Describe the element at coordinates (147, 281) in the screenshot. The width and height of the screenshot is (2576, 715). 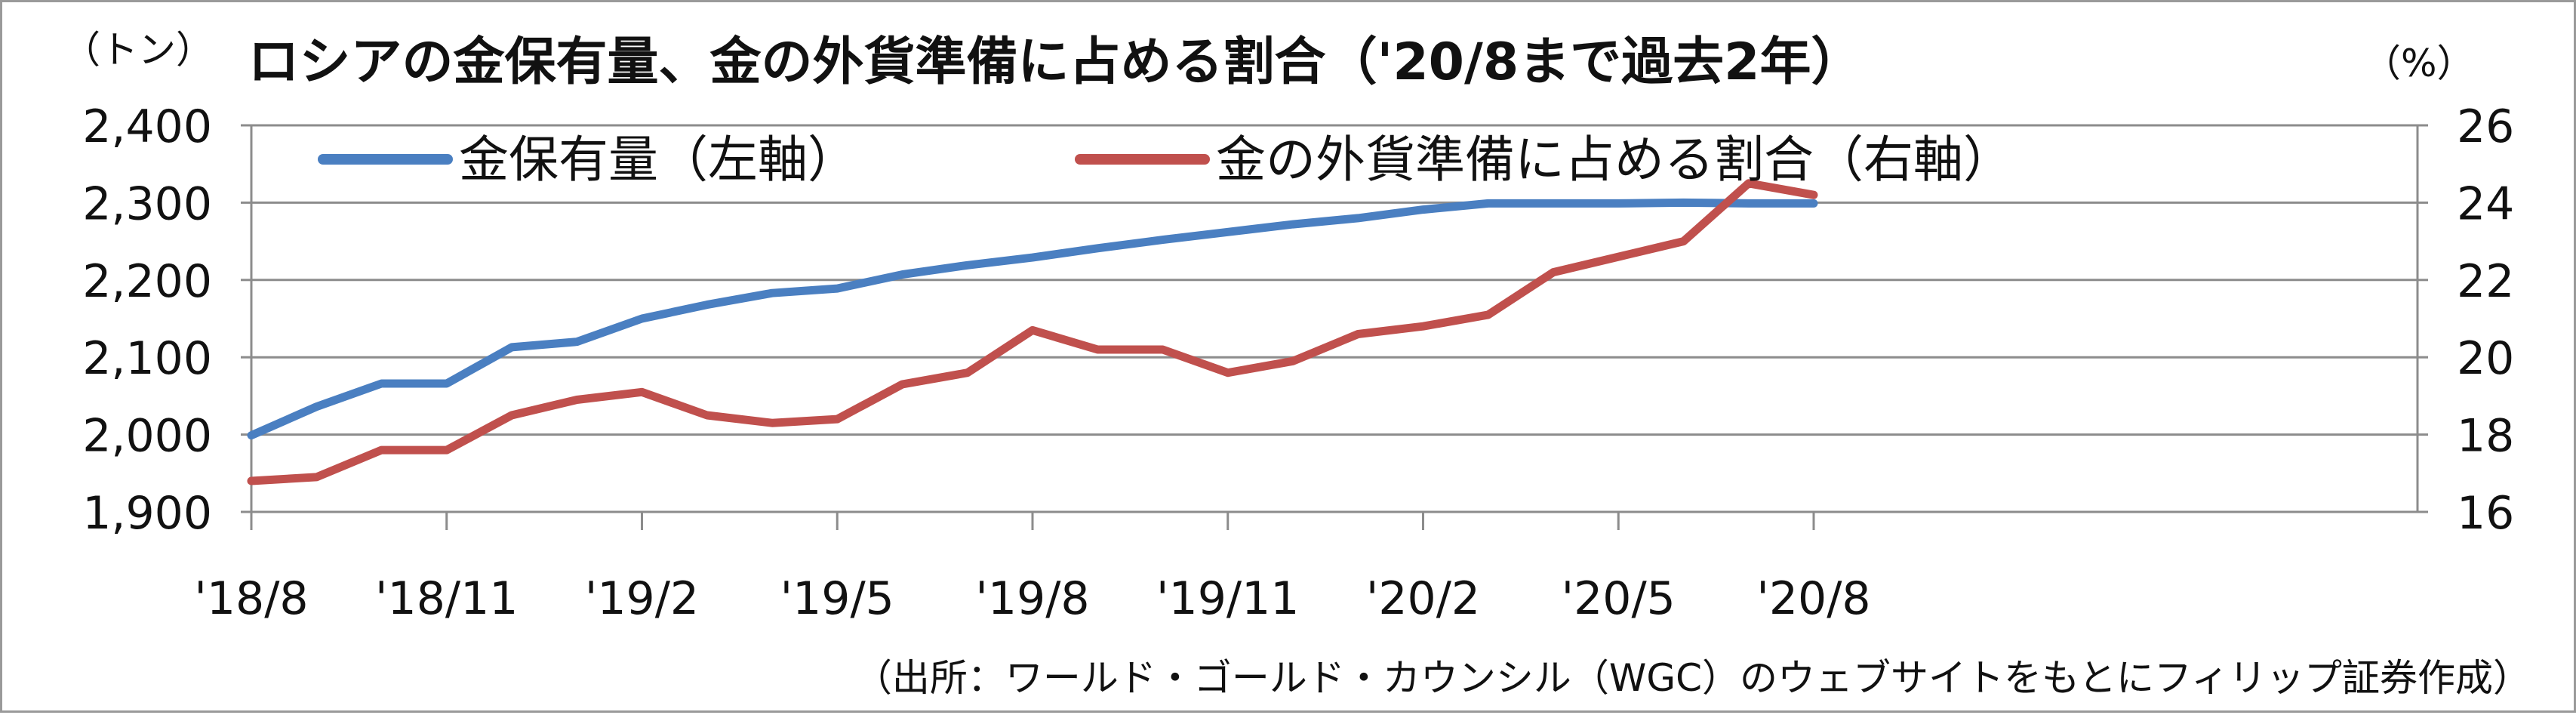
I see `left-tick-label: 2,200` at that location.